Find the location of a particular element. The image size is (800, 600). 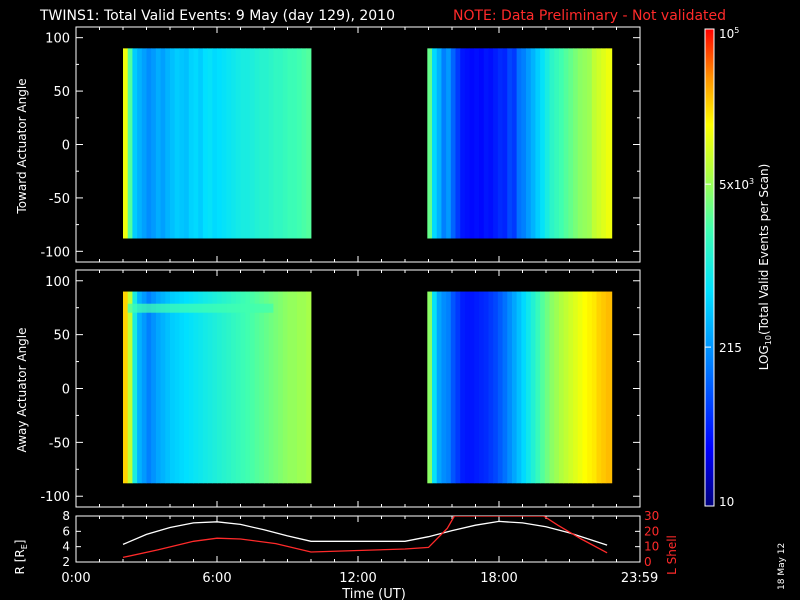

orbit-lshell-label: L Shell is located at coordinates (672, 555).